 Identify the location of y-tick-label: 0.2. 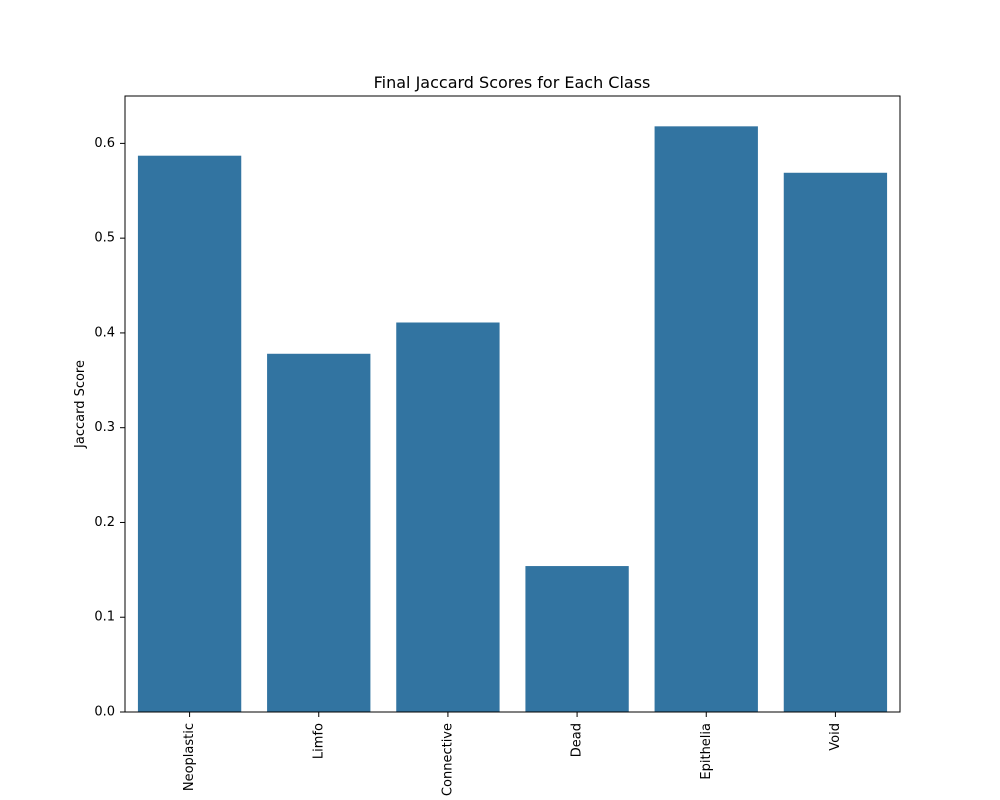
(104, 522).